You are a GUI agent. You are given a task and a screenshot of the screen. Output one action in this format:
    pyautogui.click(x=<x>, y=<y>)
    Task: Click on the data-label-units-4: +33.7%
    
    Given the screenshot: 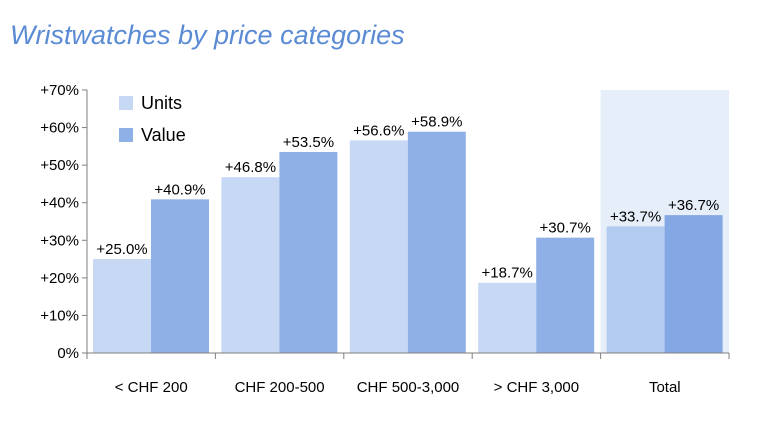 What is the action you would take?
    pyautogui.click(x=635, y=216)
    